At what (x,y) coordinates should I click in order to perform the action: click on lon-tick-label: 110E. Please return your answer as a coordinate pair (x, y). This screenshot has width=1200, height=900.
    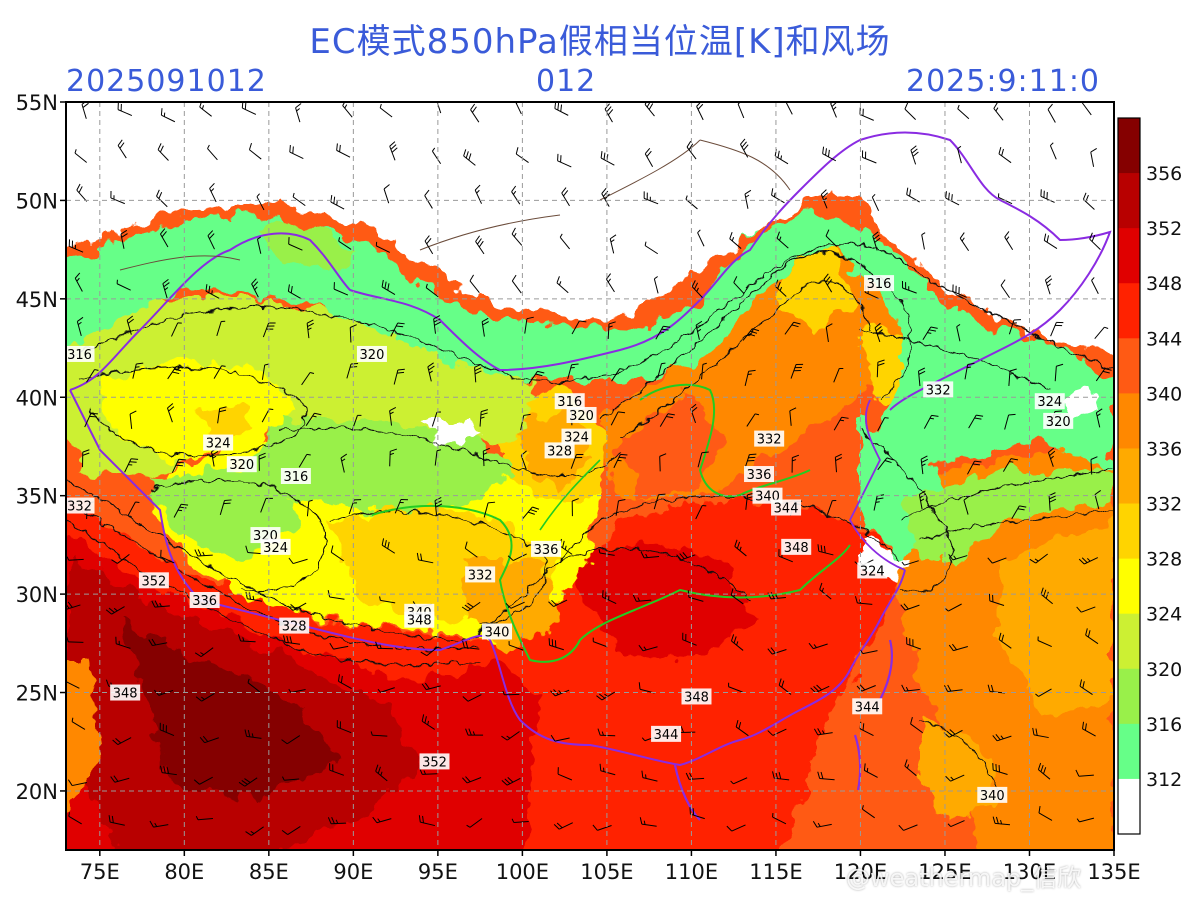
    Looking at the image, I should click on (691, 872).